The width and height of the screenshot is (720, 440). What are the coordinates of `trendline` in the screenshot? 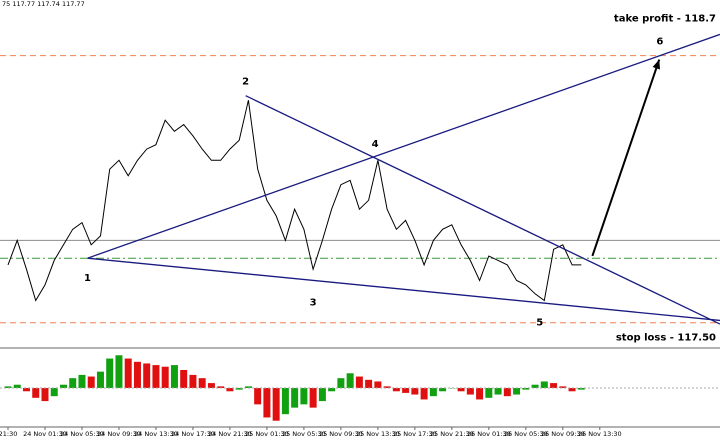 It's located at (403, 289).